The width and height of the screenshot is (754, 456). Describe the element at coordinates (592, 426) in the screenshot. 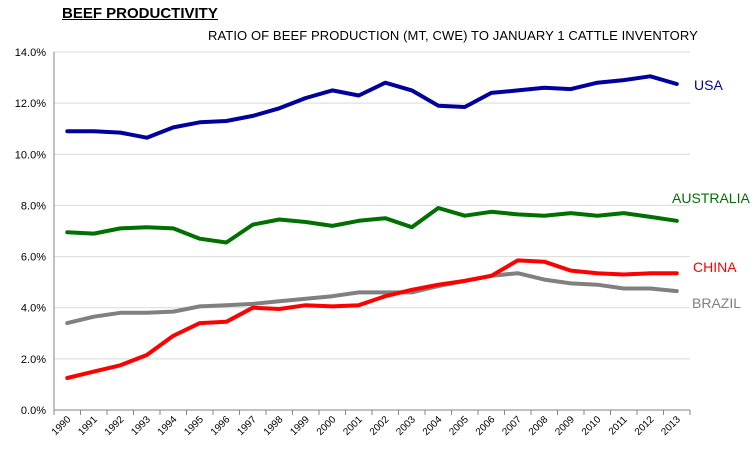

I see `x-tick-label: 2010` at that location.